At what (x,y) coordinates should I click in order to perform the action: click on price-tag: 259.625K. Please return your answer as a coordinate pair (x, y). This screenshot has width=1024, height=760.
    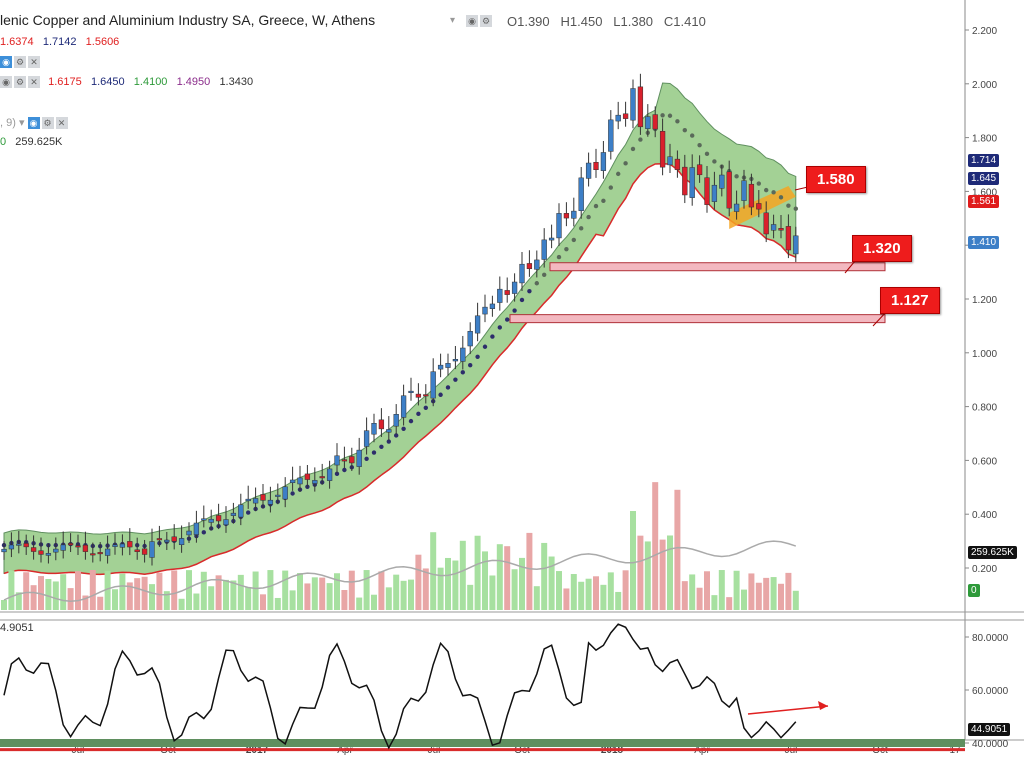
    Looking at the image, I should click on (992, 553).